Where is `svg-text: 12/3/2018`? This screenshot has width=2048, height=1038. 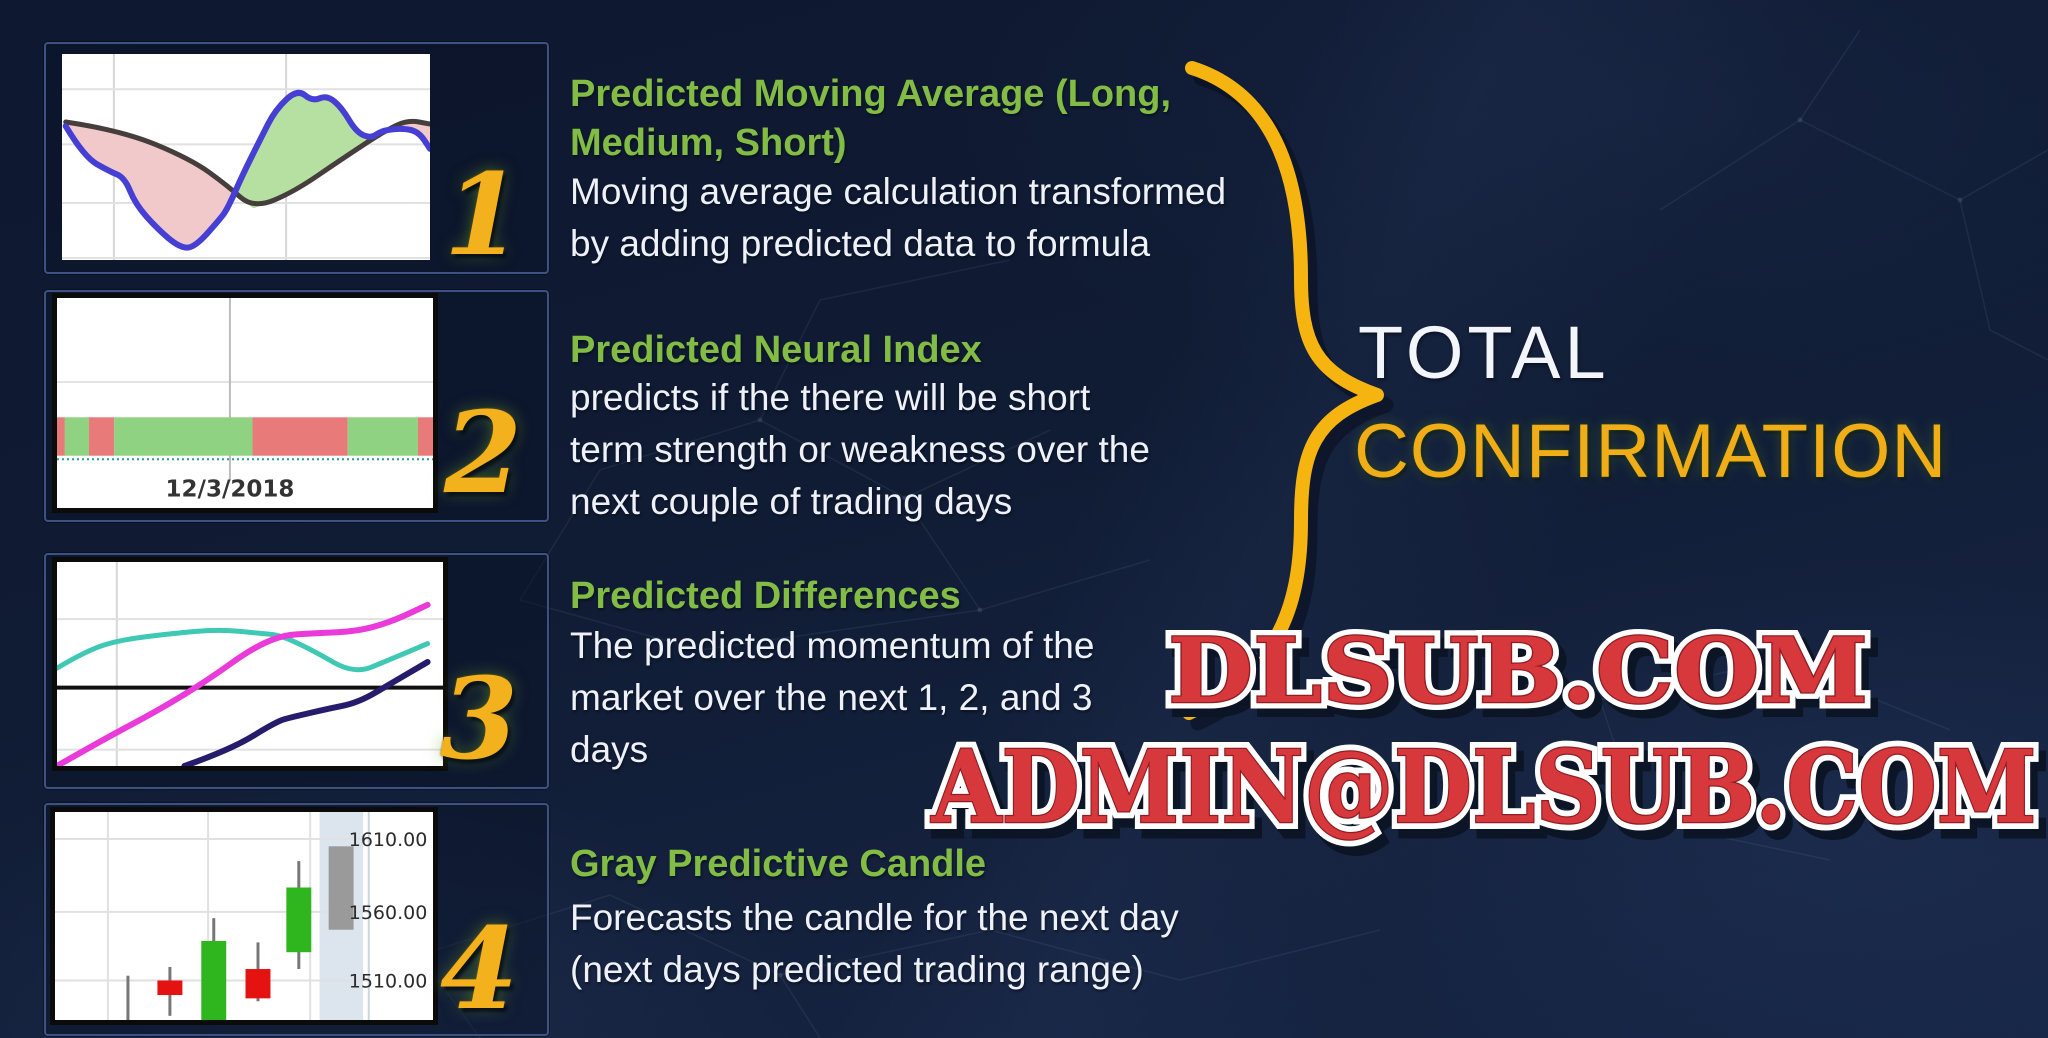
svg-text: 12/3/2018 is located at coordinates (230, 489).